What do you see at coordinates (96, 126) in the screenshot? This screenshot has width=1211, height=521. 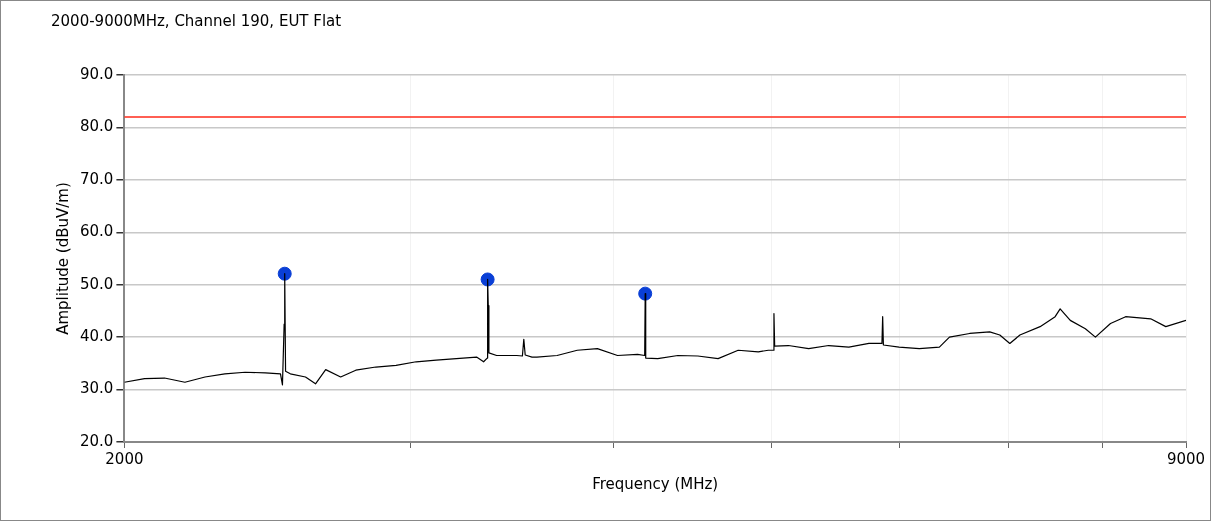 I see `y-tick-label: 80.0` at bounding box center [96, 126].